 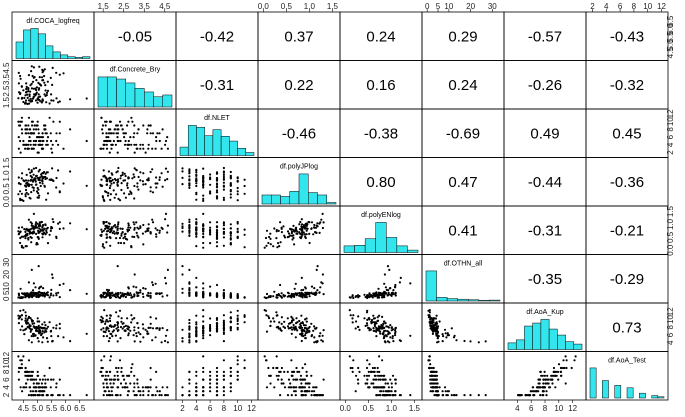 I want to click on tick-label: 0, so click(x=6, y=298).